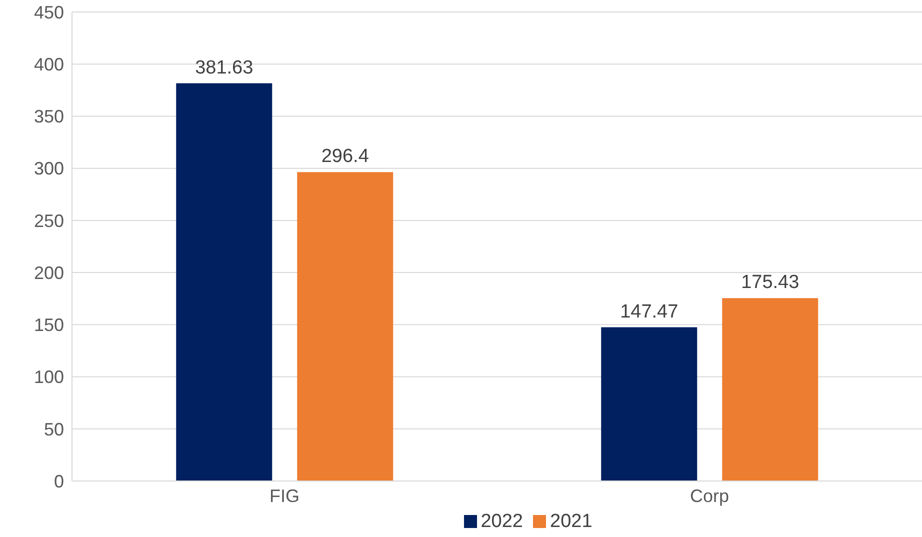 This screenshot has height=537, width=922. What do you see at coordinates (285, 496) in the screenshot?
I see `x-tick-label: FIG` at bounding box center [285, 496].